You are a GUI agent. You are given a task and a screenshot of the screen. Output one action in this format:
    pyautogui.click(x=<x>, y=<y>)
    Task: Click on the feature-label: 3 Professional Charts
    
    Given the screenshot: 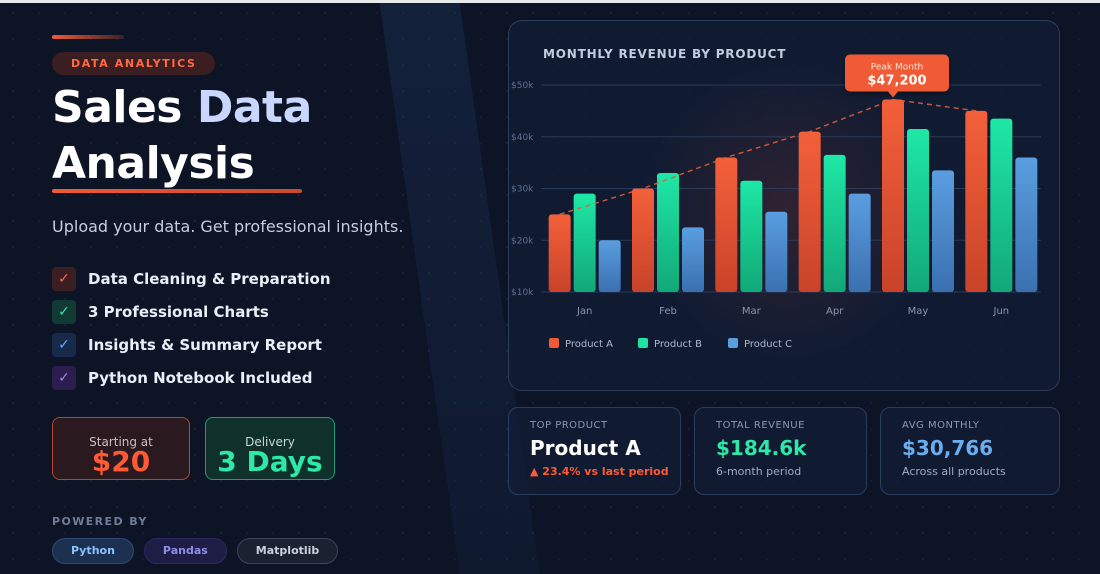 What is the action you would take?
    pyautogui.click(x=178, y=311)
    